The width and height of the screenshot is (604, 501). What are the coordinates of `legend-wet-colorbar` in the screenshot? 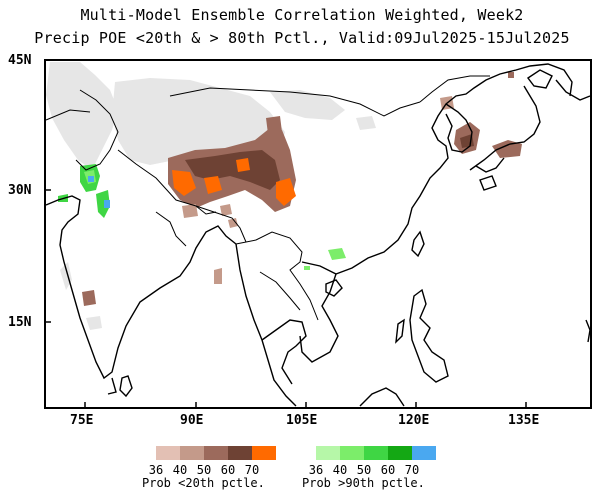 It's located at (376, 453).